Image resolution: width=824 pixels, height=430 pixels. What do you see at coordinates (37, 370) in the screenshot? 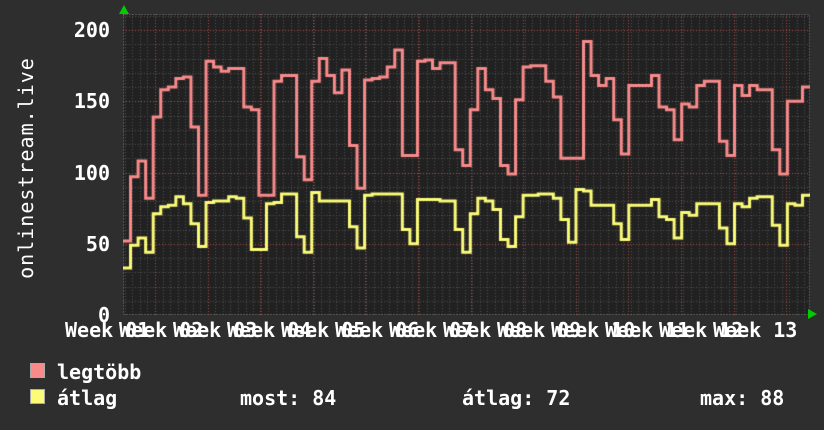
I see `legend-swatch-legtobb` at bounding box center [37, 370].